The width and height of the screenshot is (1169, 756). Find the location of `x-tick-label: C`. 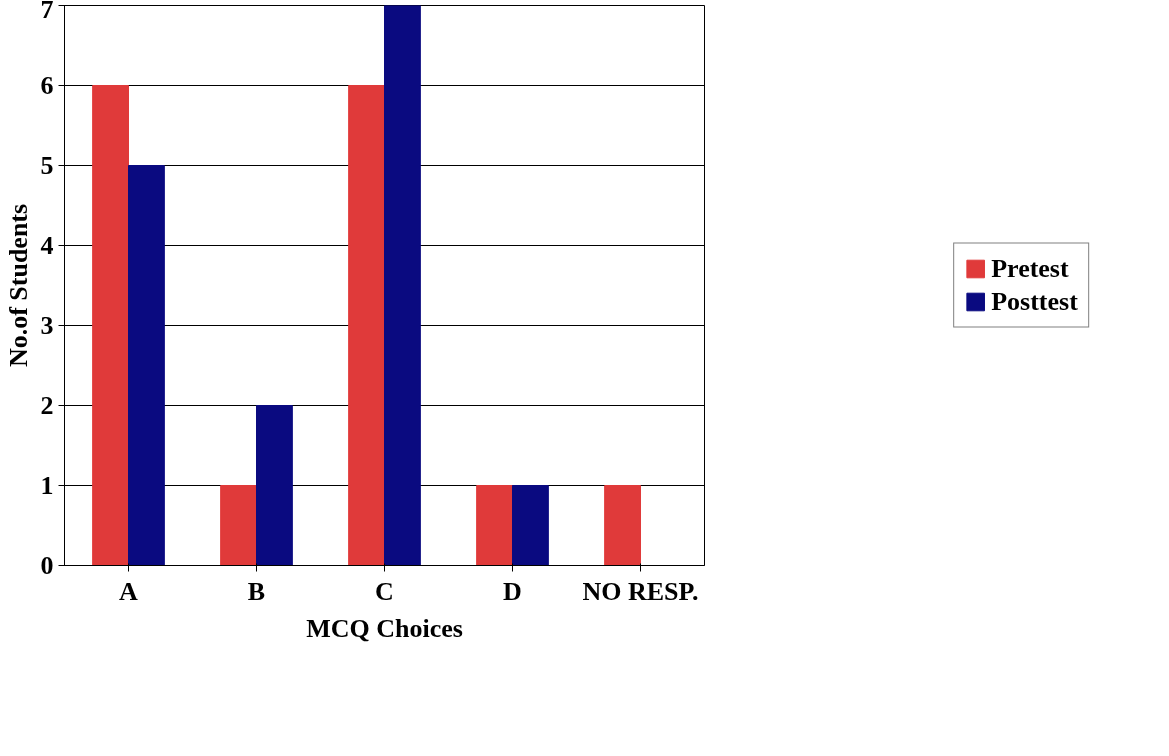

x-tick-label: C is located at coordinates (384, 591).